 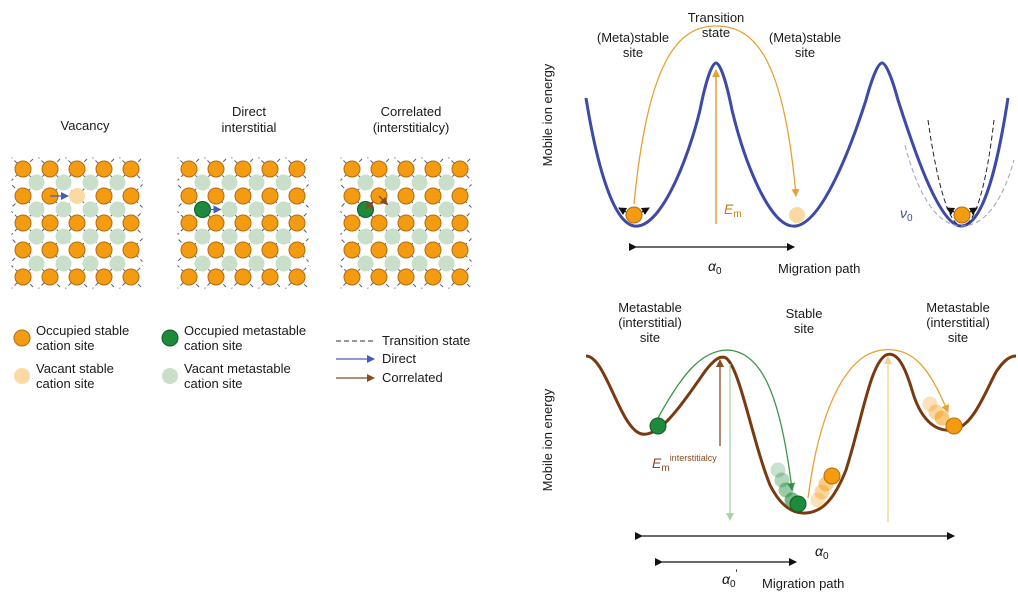 What do you see at coordinates (645, 211) in the screenshot?
I see `panel-b-vibration-right-icon` at bounding box center [645, 211].